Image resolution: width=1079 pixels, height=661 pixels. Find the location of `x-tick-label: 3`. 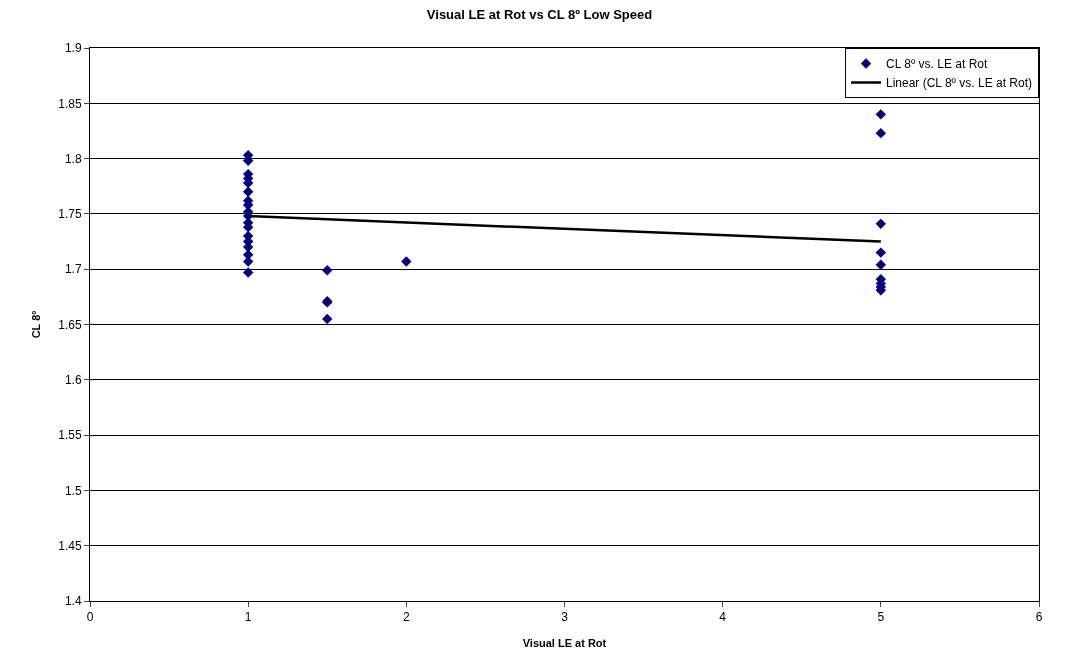

x-tick-label: 3 is located at coordinates (565, 617).